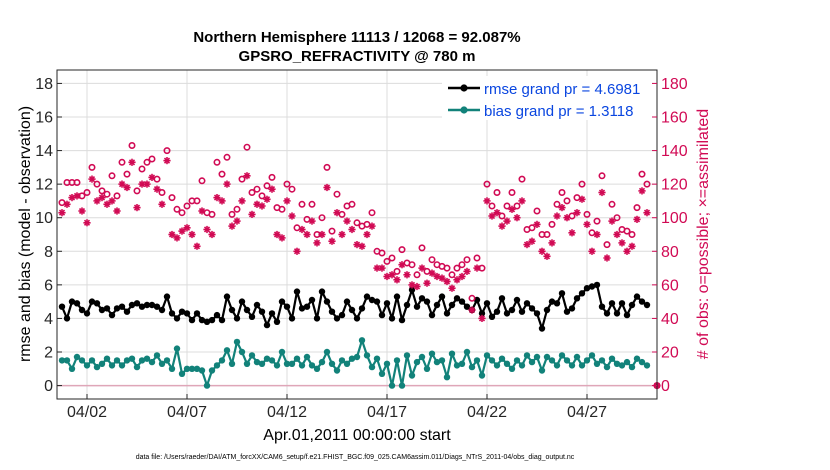  Describe the element at coordinates (354, 363) in the screenshot. I see `bias-series` at that location.